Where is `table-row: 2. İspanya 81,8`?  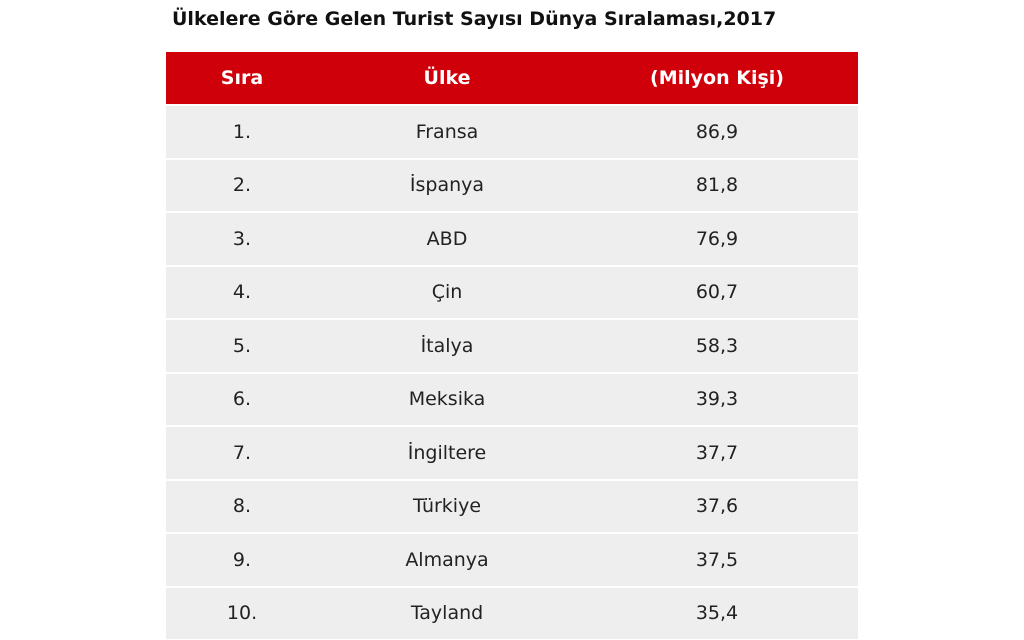 table-row: 2. İspanya 81,8 is located at coordinates (512, 184).